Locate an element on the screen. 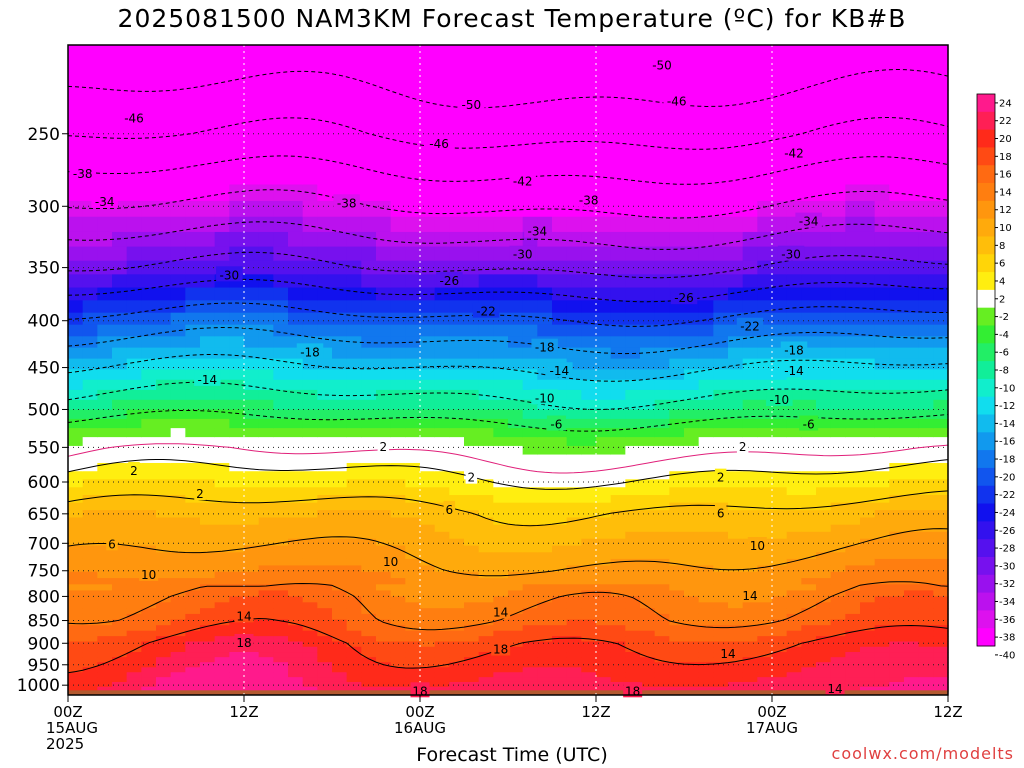 The width and height of the screenshot is (1024, 768). y-tick-label: 350 is located at coordinates (44, 269).